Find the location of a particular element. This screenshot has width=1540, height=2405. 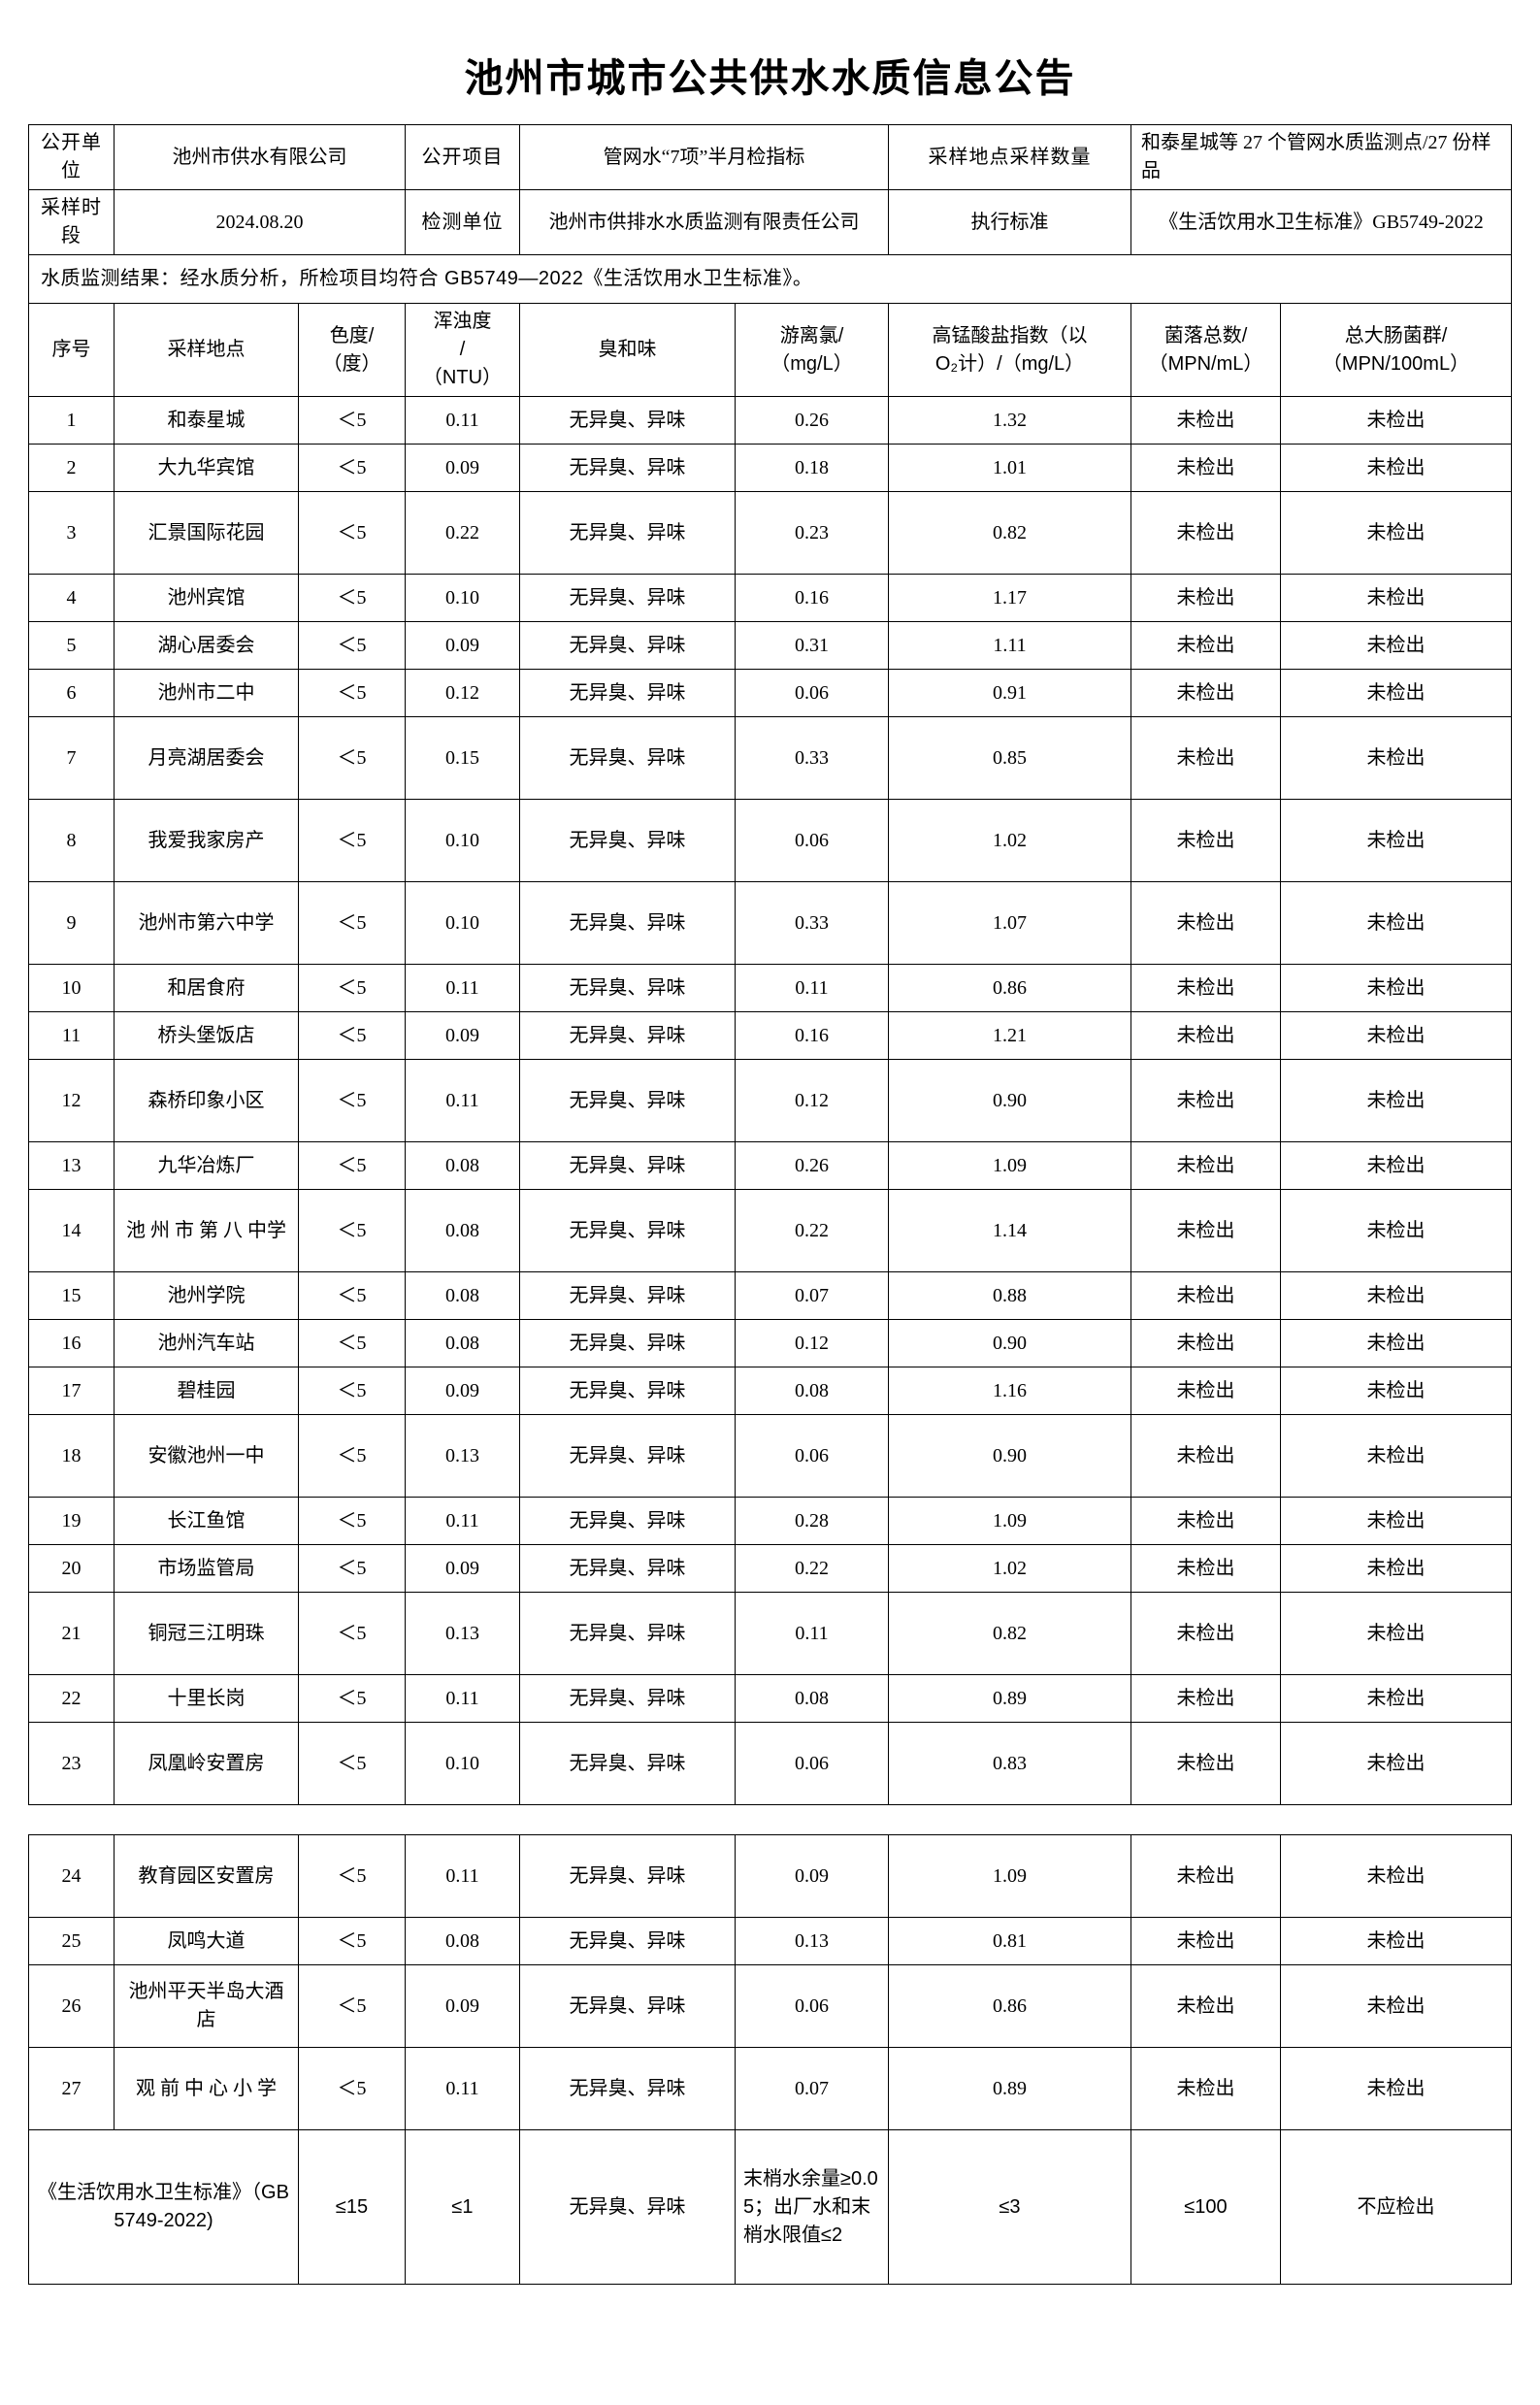

sample-index: 22 is located at coordinates (71, 1698).